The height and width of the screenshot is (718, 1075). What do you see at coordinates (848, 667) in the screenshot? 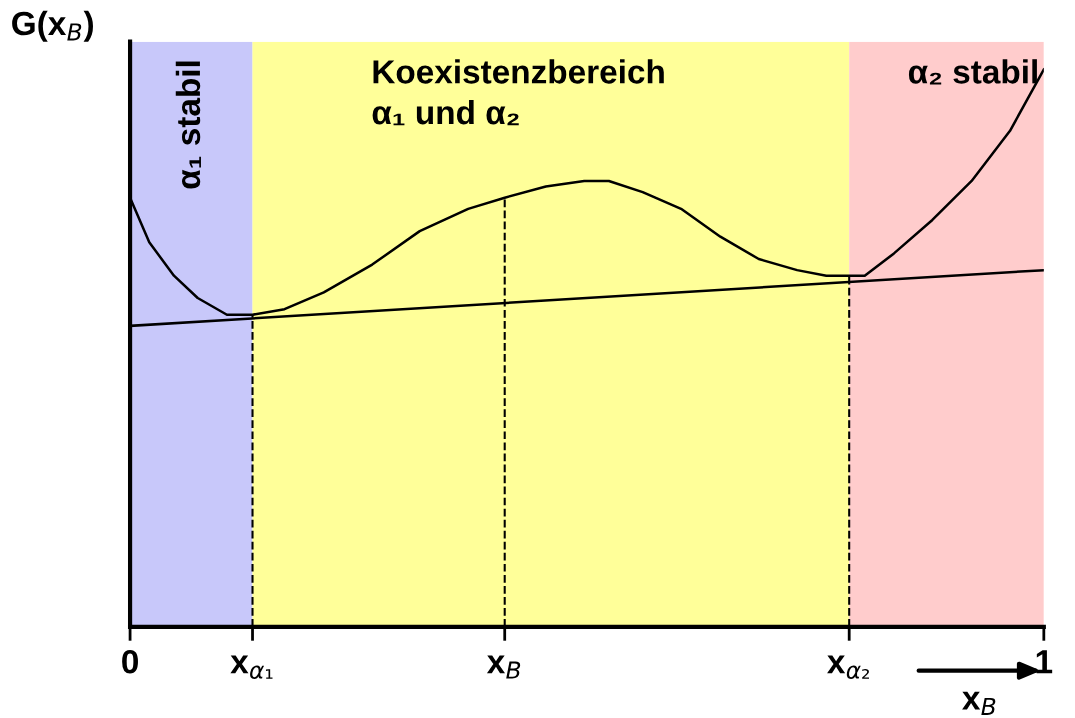
I see `x-tick-label: x$_{α₂}$` at bounding box center [848, 667].